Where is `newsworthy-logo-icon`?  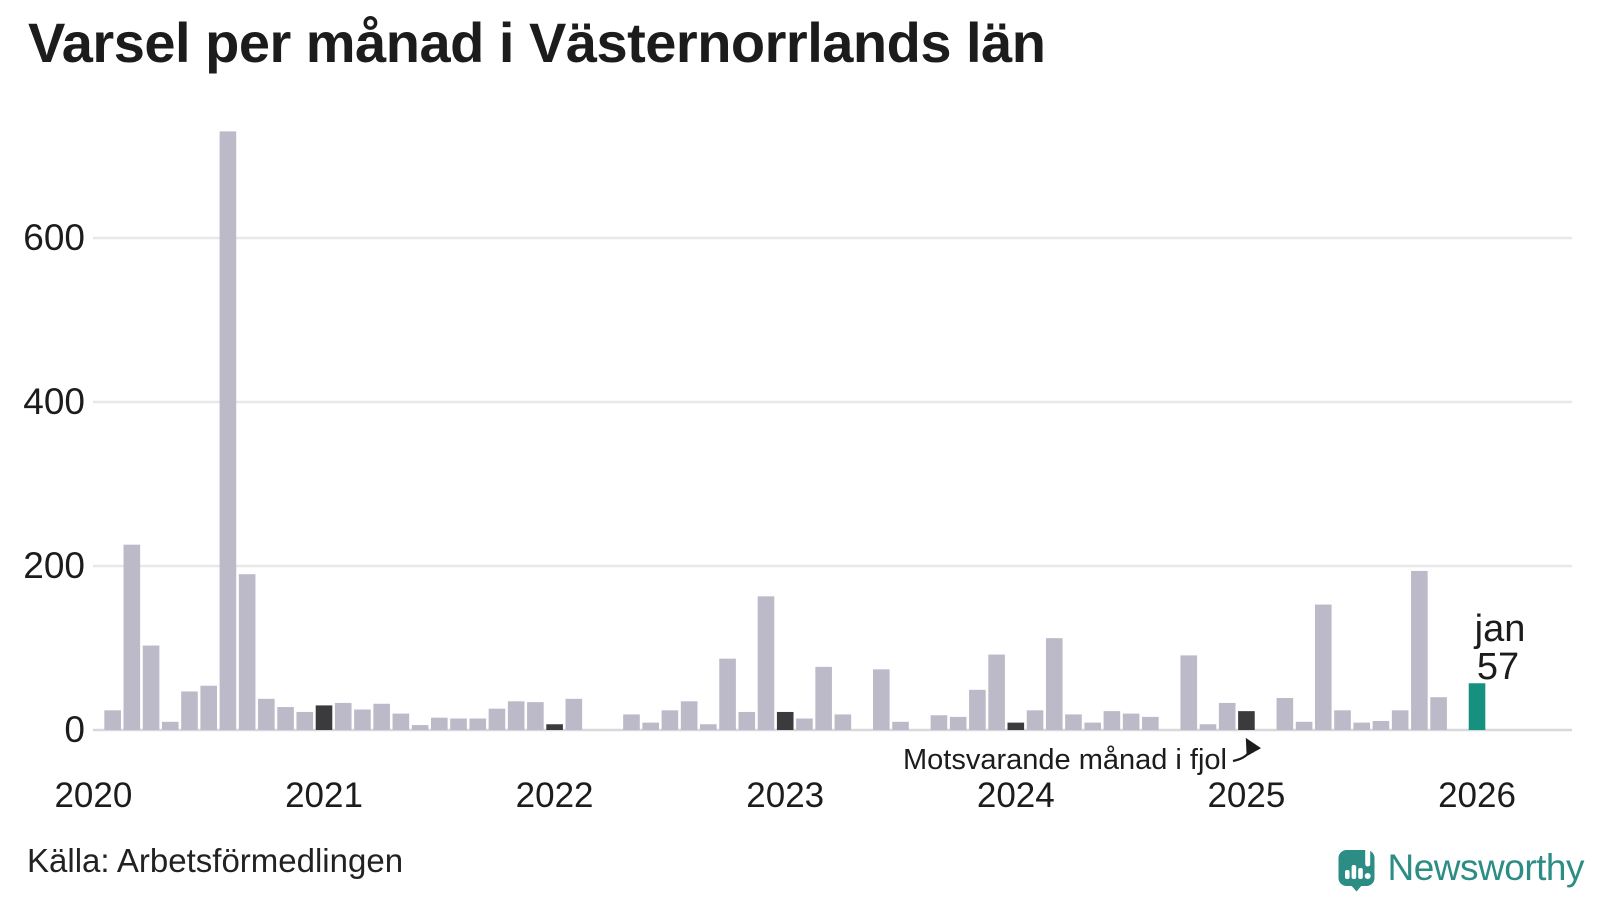
newsworthy-logo-icon is located at coordinates (1356, 869).